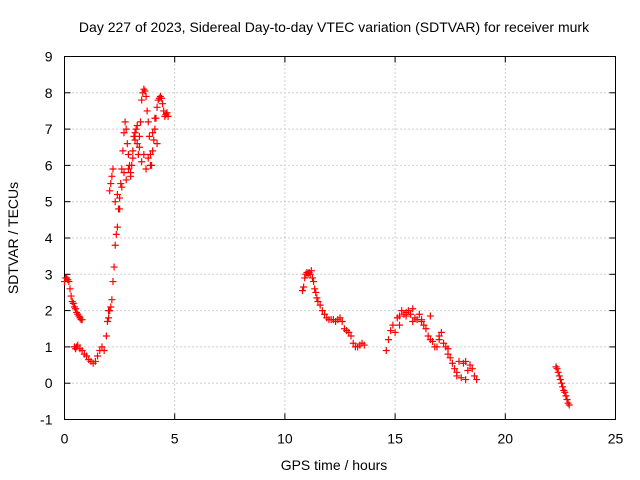  Describe the element at coordinates (49, 93) in the screenshot. I see `y-tick-label: 8` at that location.